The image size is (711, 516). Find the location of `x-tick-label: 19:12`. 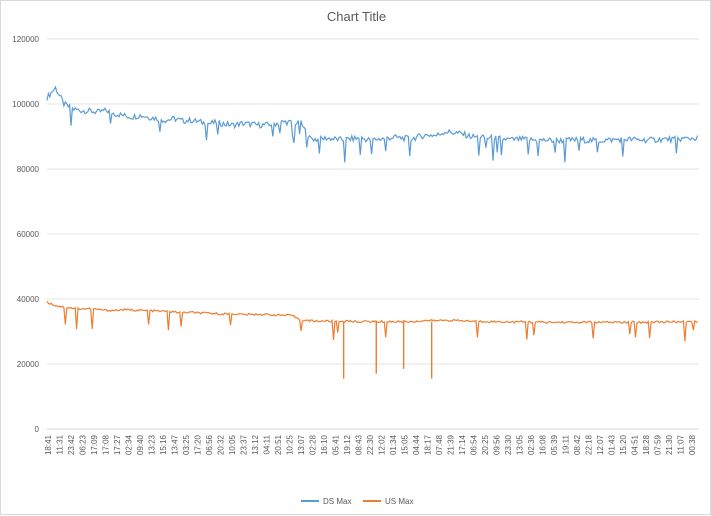

x-tick-label: 19:12 is located at coordinates (347, 444).